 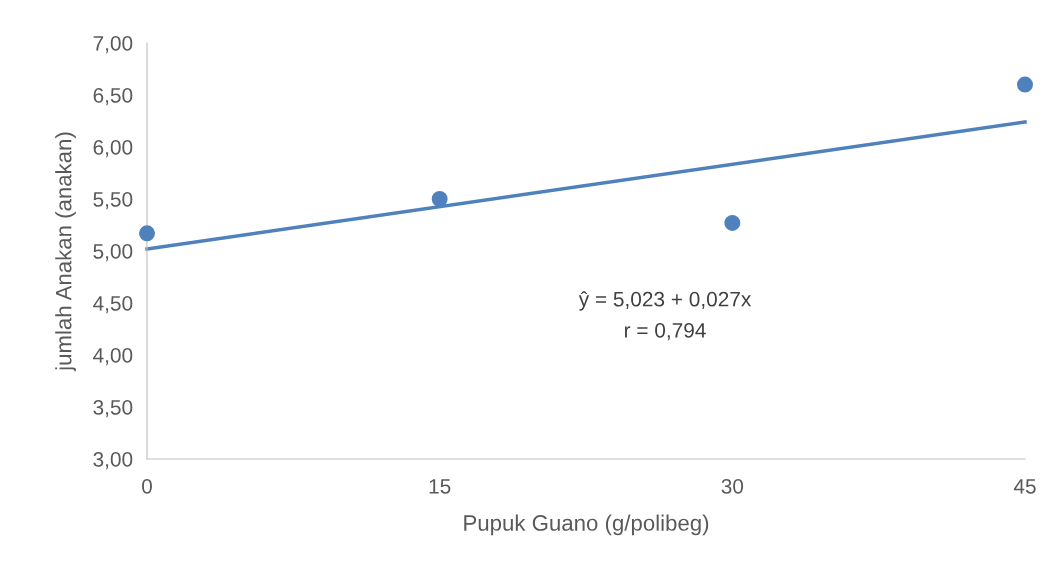 What do you see at coordinates (1024, 486) in the screenshot?
I see `x-tick-label: 45` at bounding box center [1024, 486].